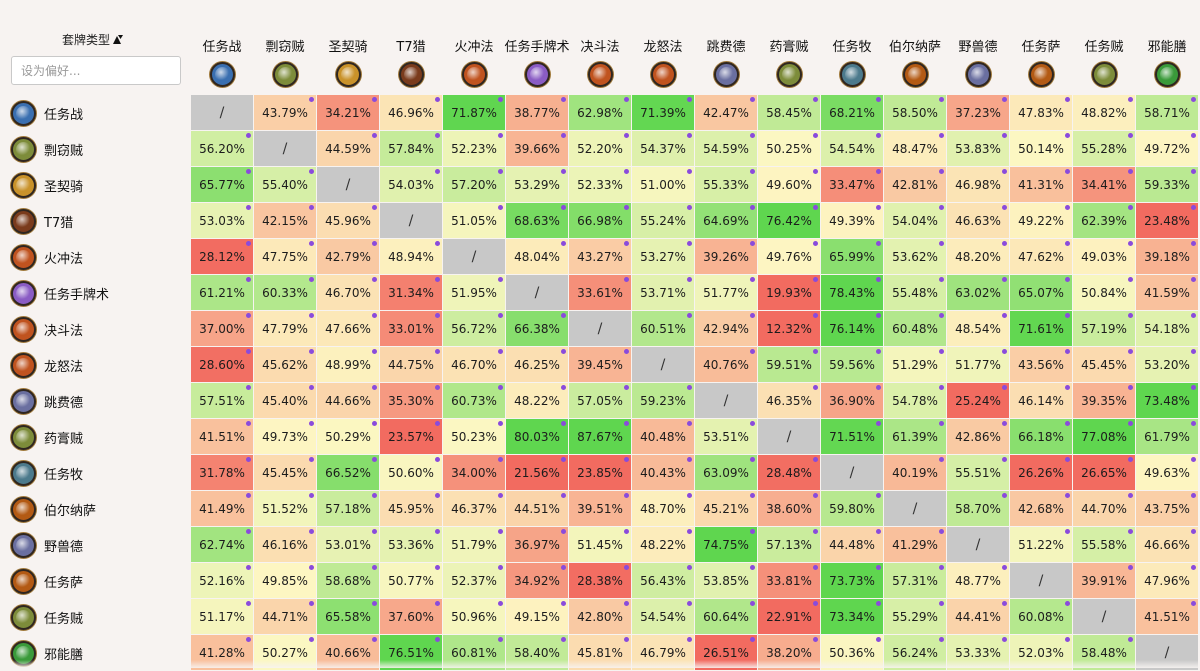 The width and height of the screenshot is (1200, 671). I want to click on column-header: 任务贼, so click(1104, 47).